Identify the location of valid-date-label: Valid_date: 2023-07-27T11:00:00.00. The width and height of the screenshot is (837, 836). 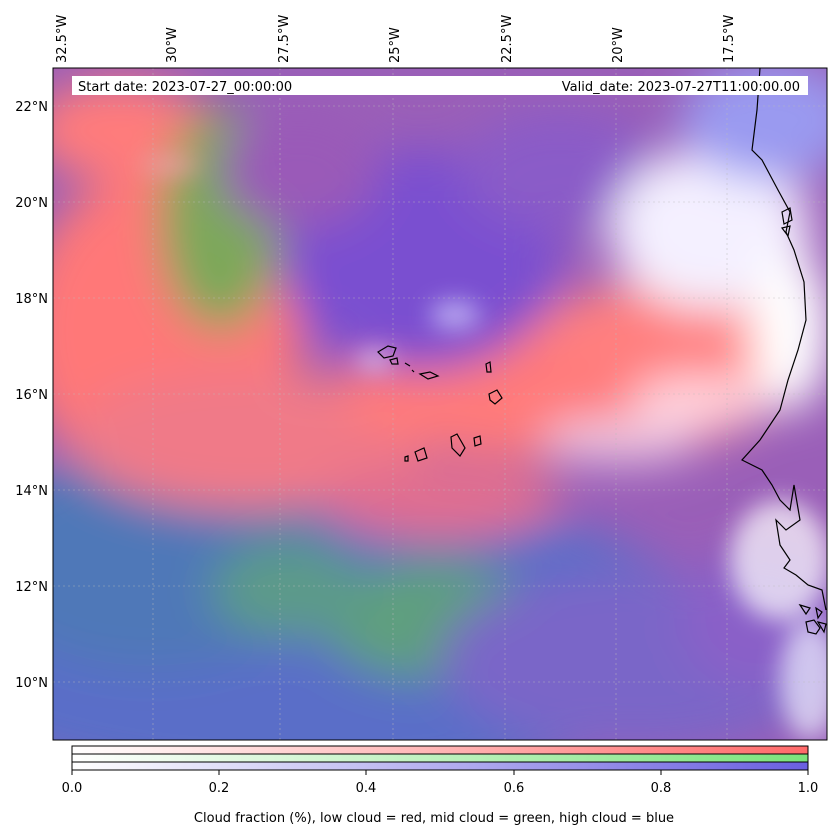
(681, 87).